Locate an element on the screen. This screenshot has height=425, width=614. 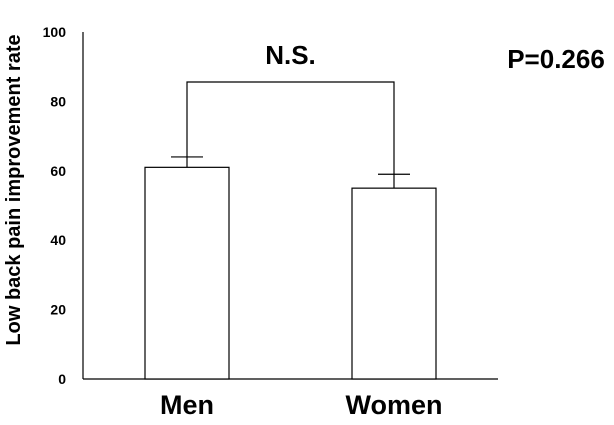
significance-bracket-line is located at coordinates (290, 128).